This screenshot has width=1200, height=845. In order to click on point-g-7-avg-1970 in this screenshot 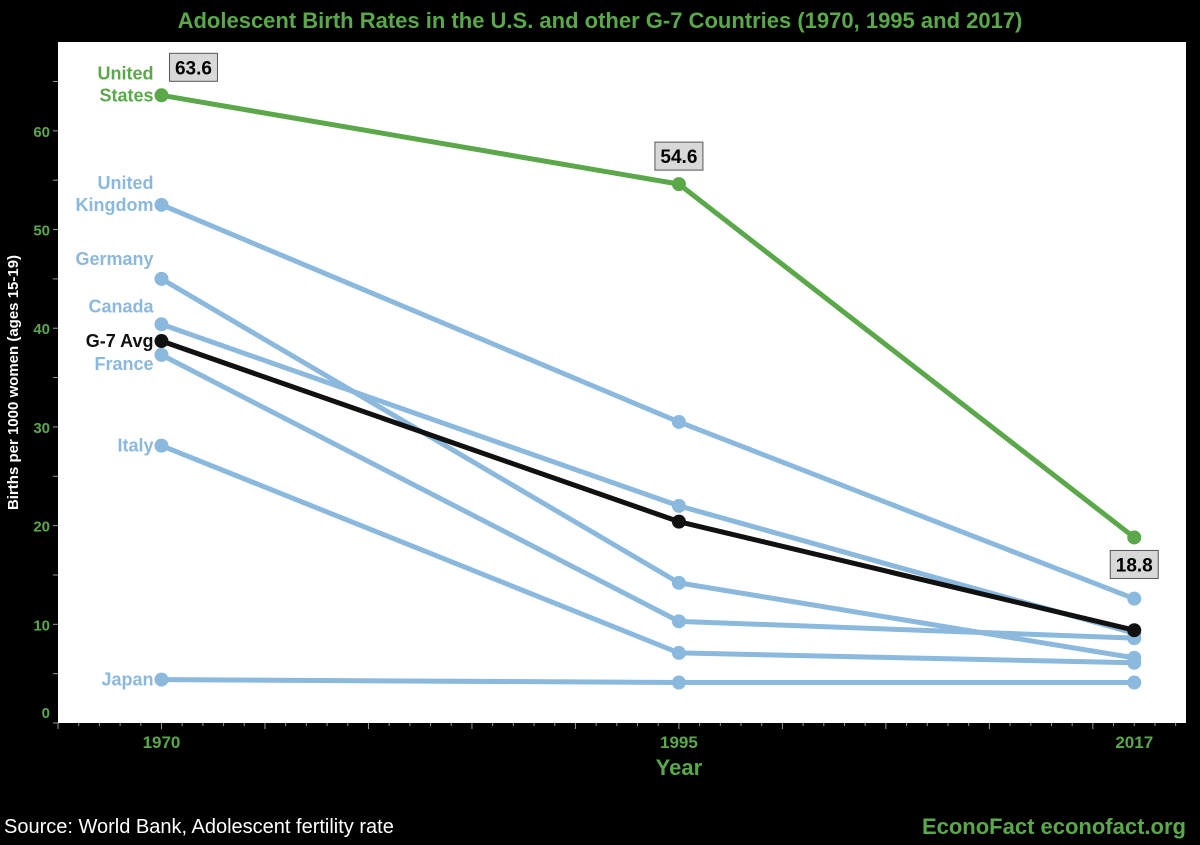, I will do `click(161, 341)`.